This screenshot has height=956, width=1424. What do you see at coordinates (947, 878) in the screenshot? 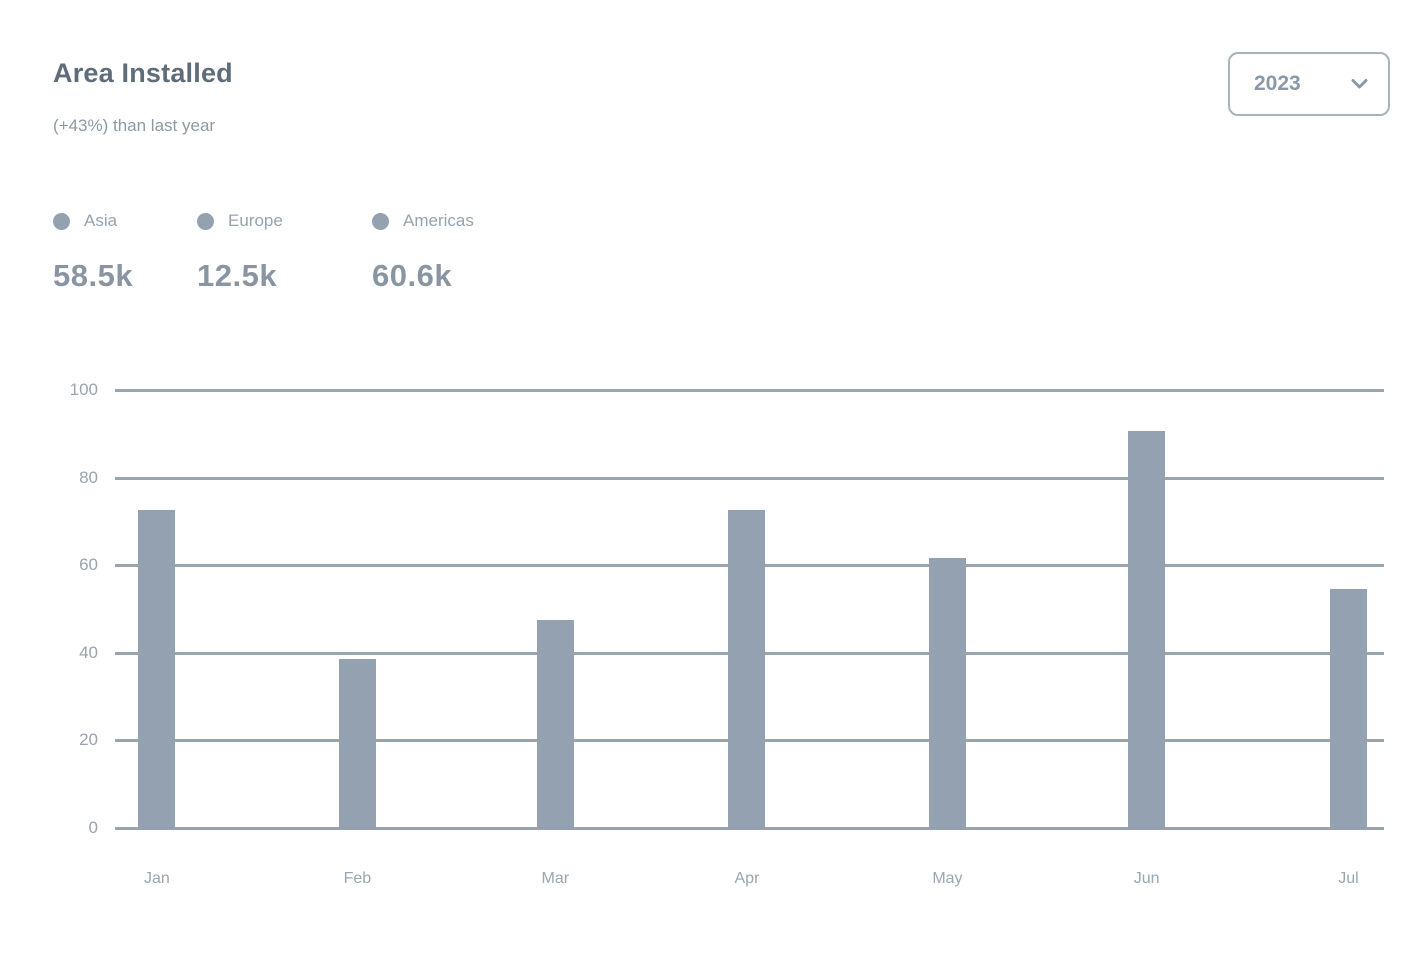
I see `x-axis-label-may: May` at bounding box center [947, 878].